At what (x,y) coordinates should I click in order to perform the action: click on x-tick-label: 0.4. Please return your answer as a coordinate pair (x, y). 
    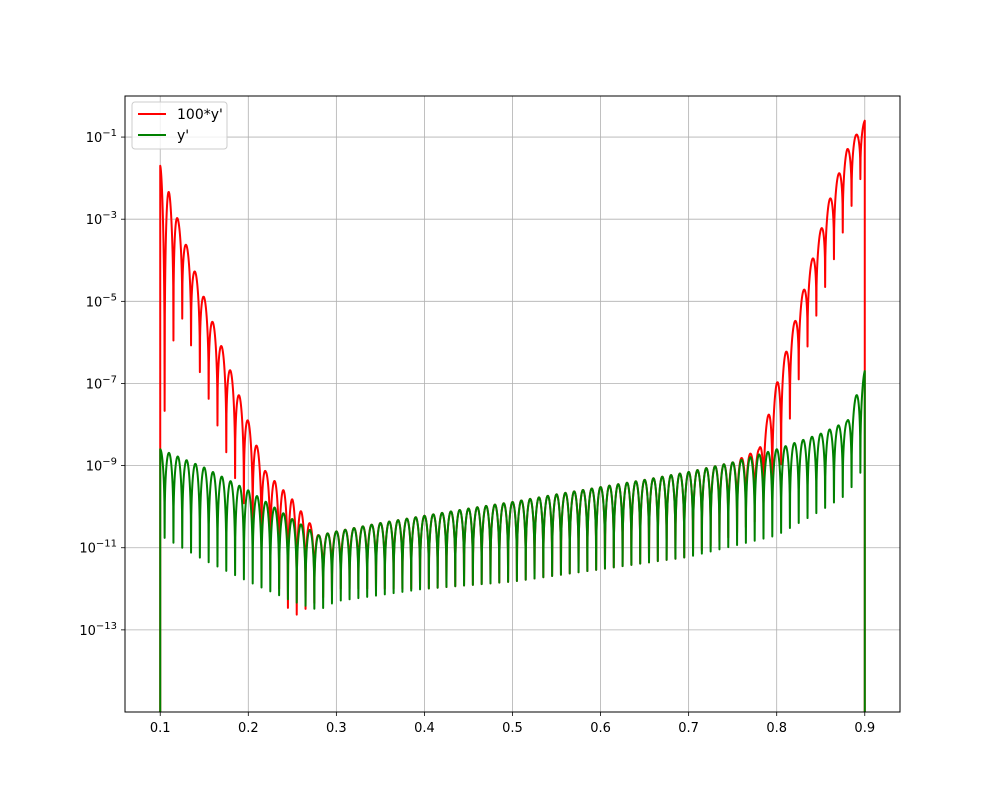
    Looking at the image, I should click on (424, 728).